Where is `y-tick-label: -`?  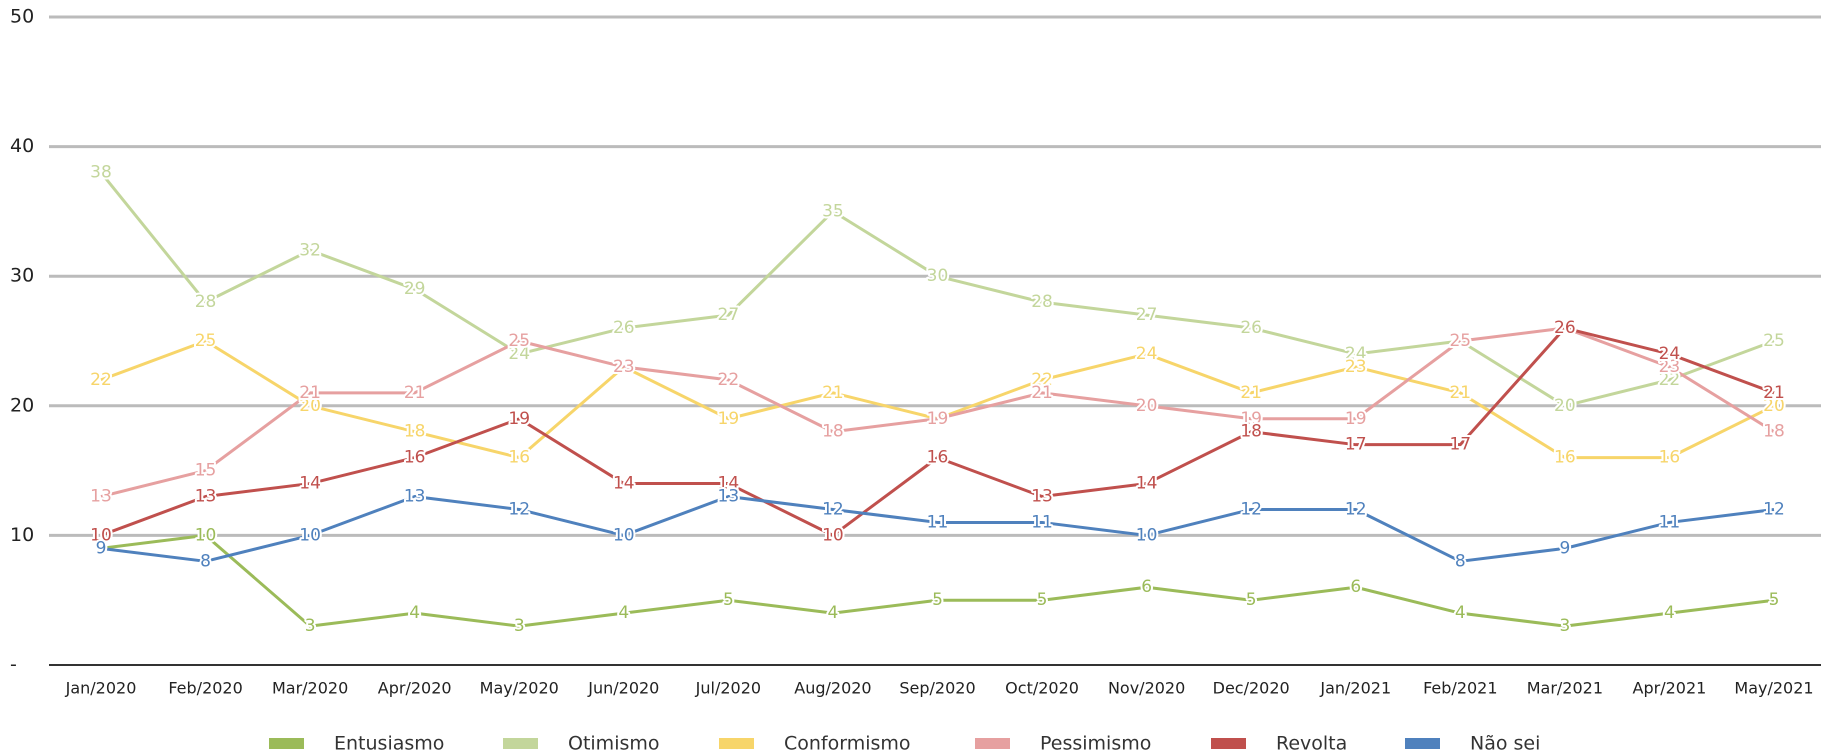 y-tick-label: - is located at coordinates (13, 665).